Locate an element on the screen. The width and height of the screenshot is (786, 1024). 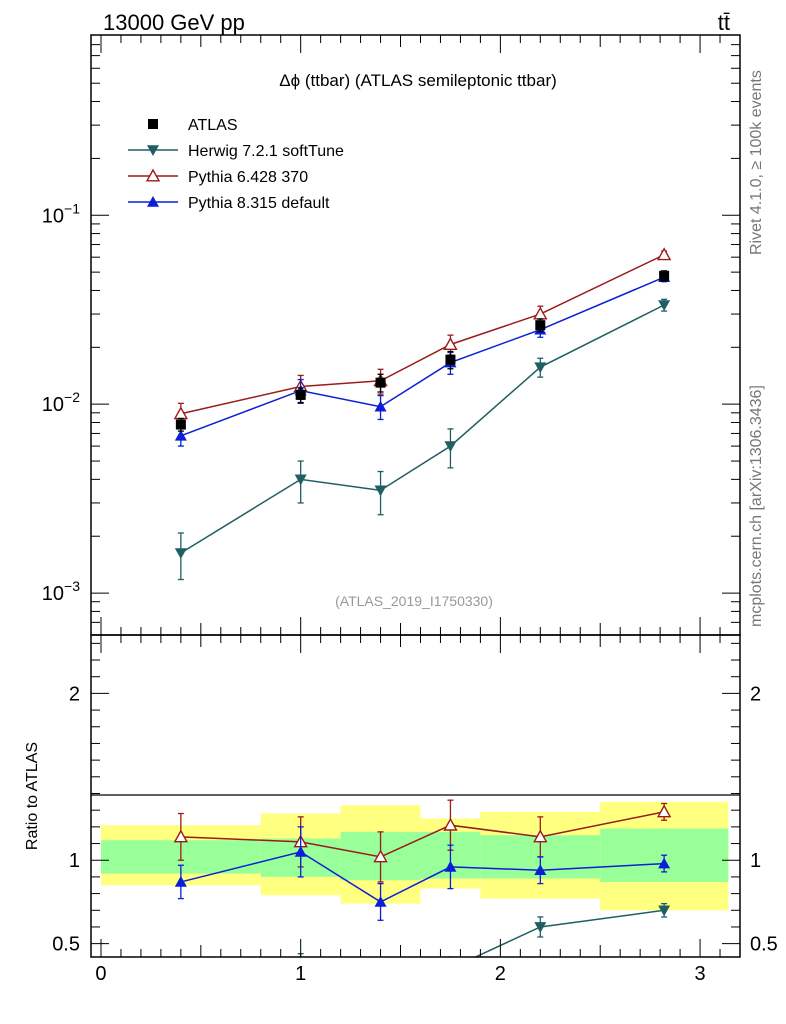
x-tick-label: 3 is located at coordinates (699, 974).